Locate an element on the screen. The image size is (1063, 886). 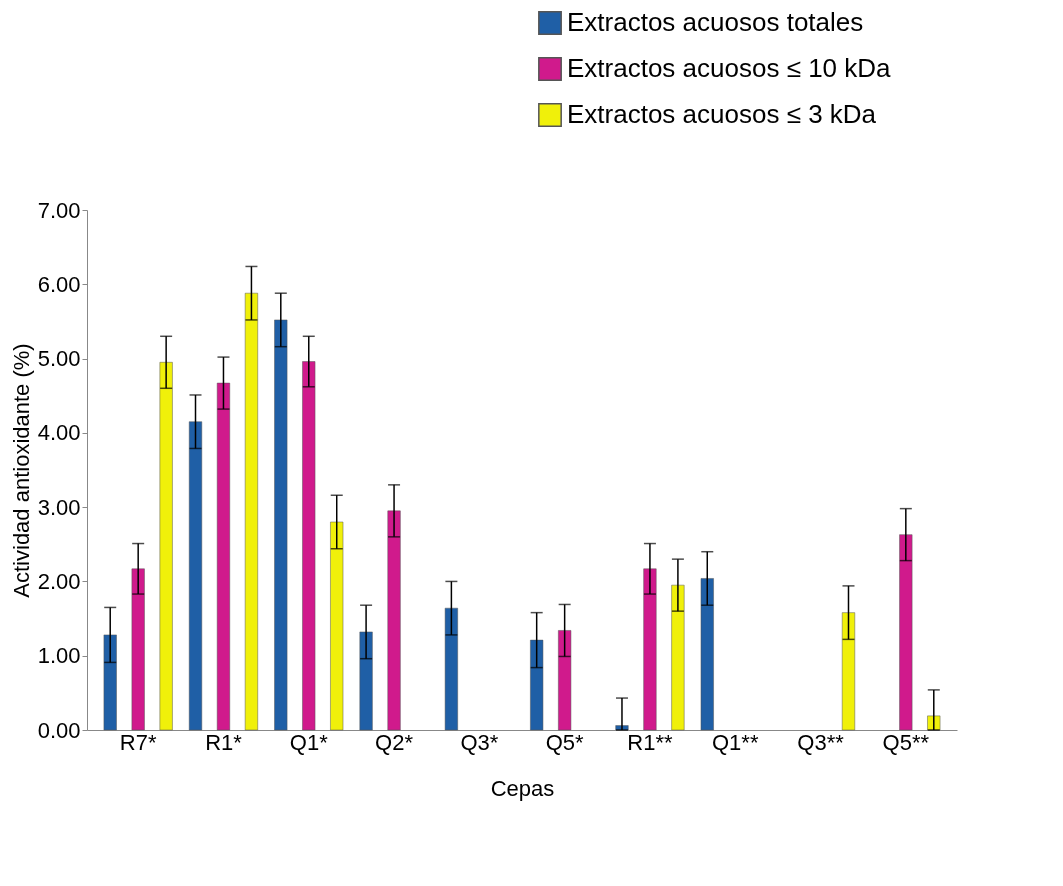
x-tick-label: Q3* is located at coordinates (479, 742).